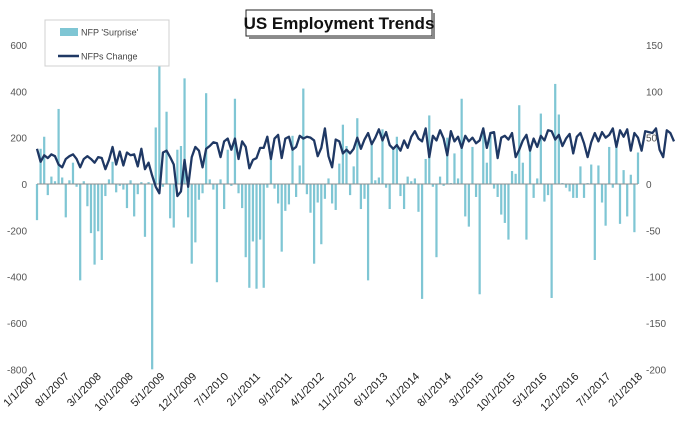 This screenshot has width=680, height=429. Describe the element at coordinates (18, 139) in the screenshot. I see `left-tick-label: 200` at that location.